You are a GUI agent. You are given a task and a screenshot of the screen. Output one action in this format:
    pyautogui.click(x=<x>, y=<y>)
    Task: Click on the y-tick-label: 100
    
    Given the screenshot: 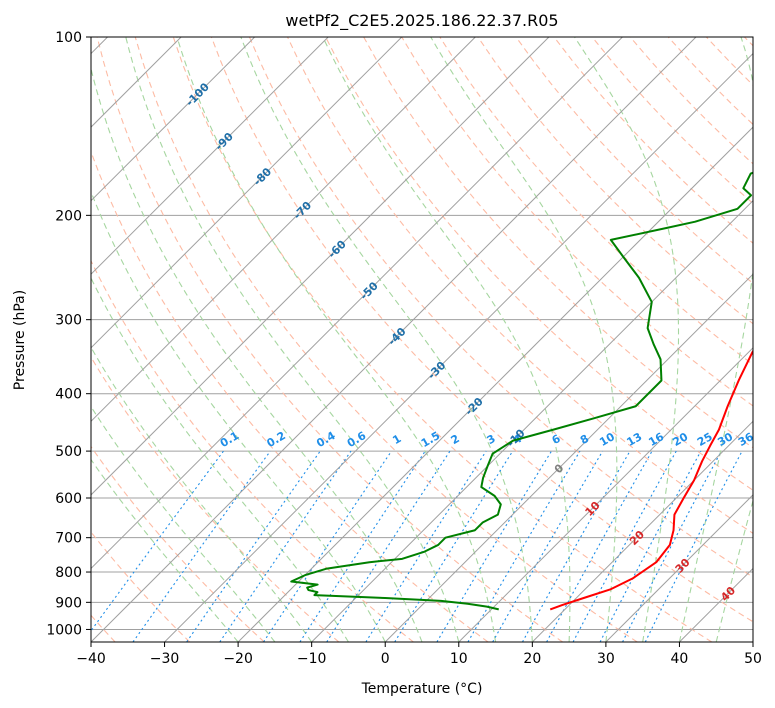 What is the action you would take?
    pyautogui.click(x=68, y=38)
    